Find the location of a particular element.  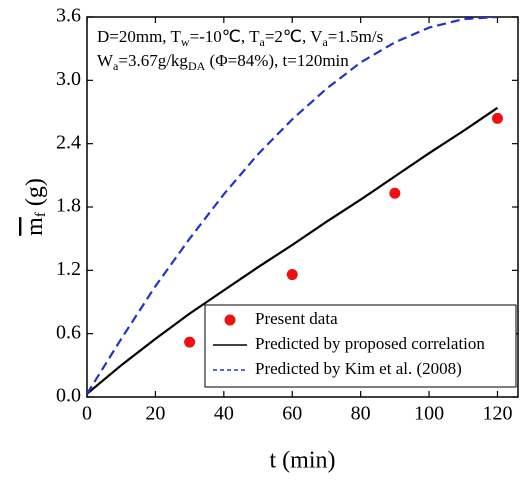

x-tick-label: 120 is located at coordinates (497, 414).